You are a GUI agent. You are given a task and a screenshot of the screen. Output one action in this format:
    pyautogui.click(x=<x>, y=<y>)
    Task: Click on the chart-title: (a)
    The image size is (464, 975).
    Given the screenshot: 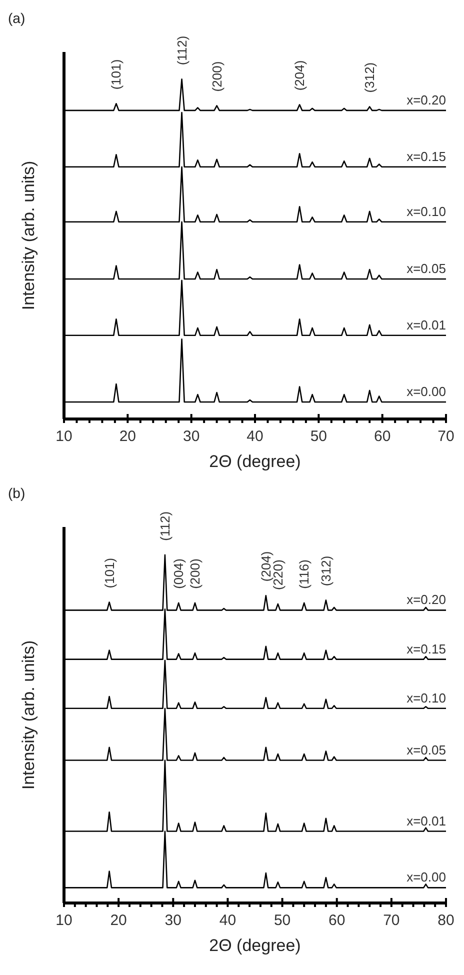 What is the action you would take?
    pyautogui.click(x=17, y=18)
    